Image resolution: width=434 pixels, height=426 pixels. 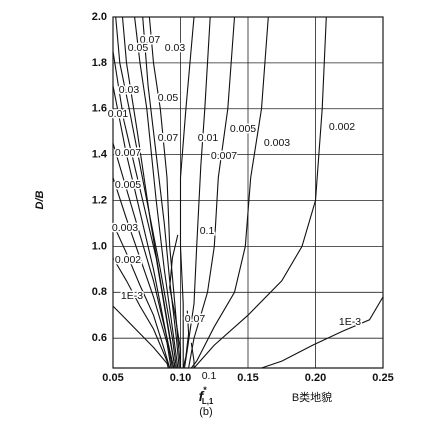 What do you see at coordinates (112, 378) in the screenshot?
I see `x-tick-label: 0.05` at bounding box center [112, 378].